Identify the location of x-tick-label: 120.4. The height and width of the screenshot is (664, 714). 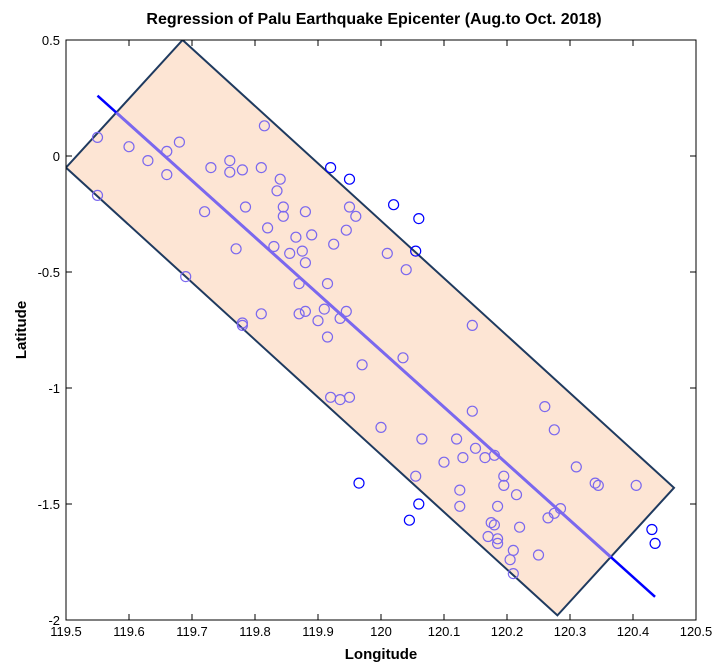
(633, 631).